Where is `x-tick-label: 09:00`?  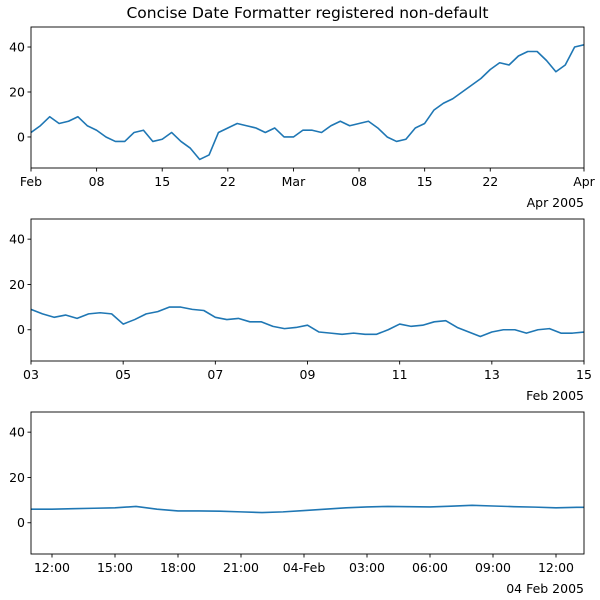 x-tick-label: 09:00 is located at coordinates (493, 567).